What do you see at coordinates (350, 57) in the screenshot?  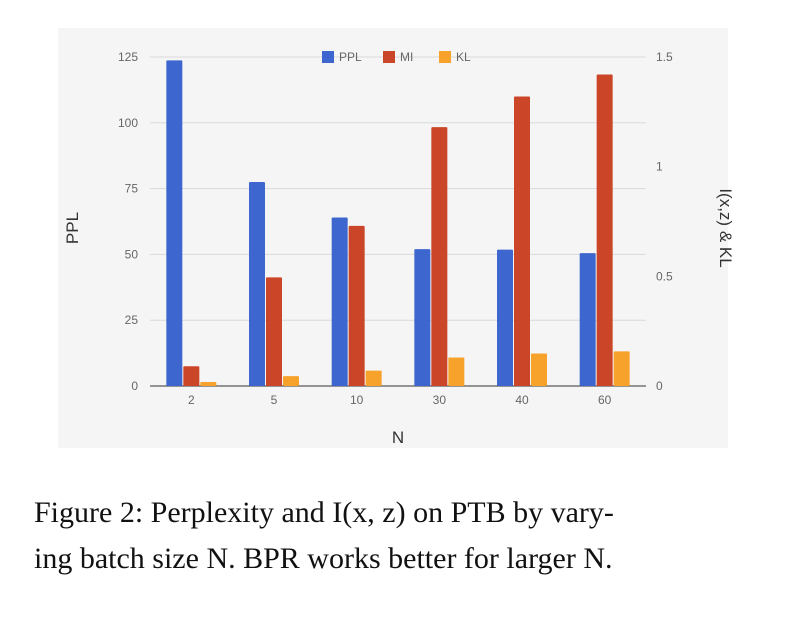 I see `legend-label-ppl: PPL` at bounding box center [350, 57].